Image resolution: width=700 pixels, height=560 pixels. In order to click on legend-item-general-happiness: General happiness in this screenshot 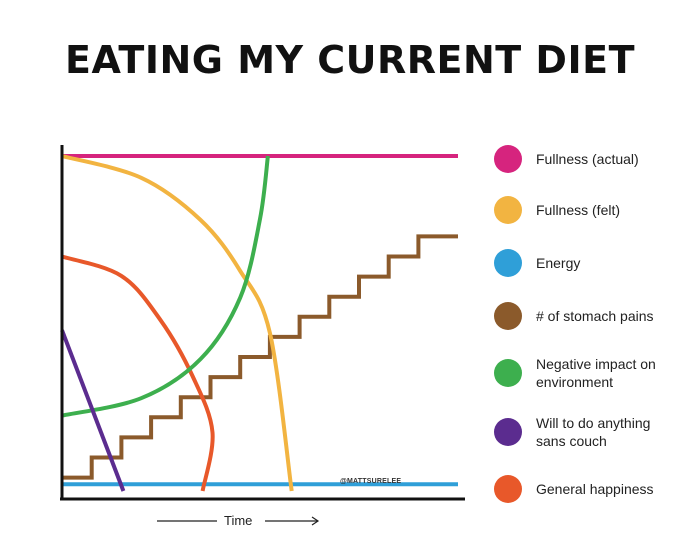, I will do `click(590, 489)`.